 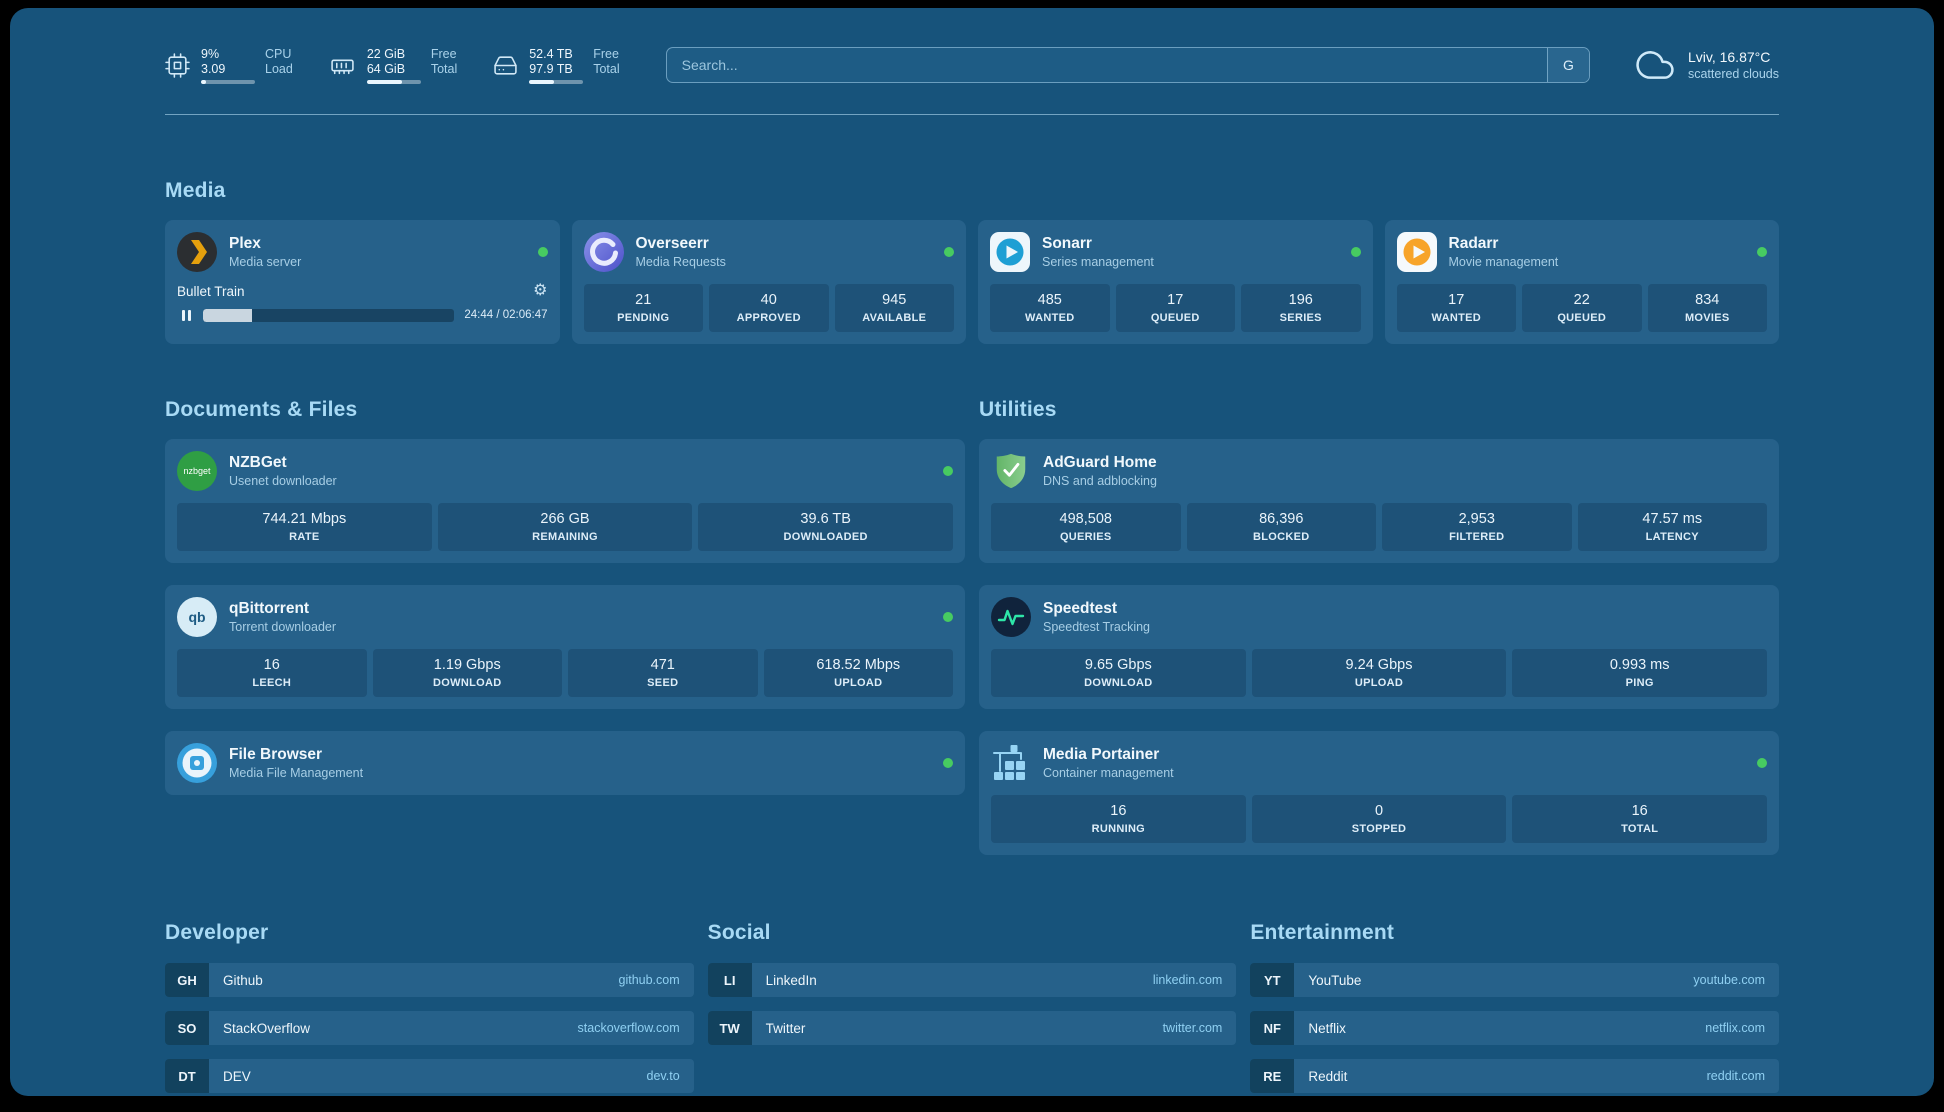 I want to click on search-engine-button: G, so click(x=1567, y=65).